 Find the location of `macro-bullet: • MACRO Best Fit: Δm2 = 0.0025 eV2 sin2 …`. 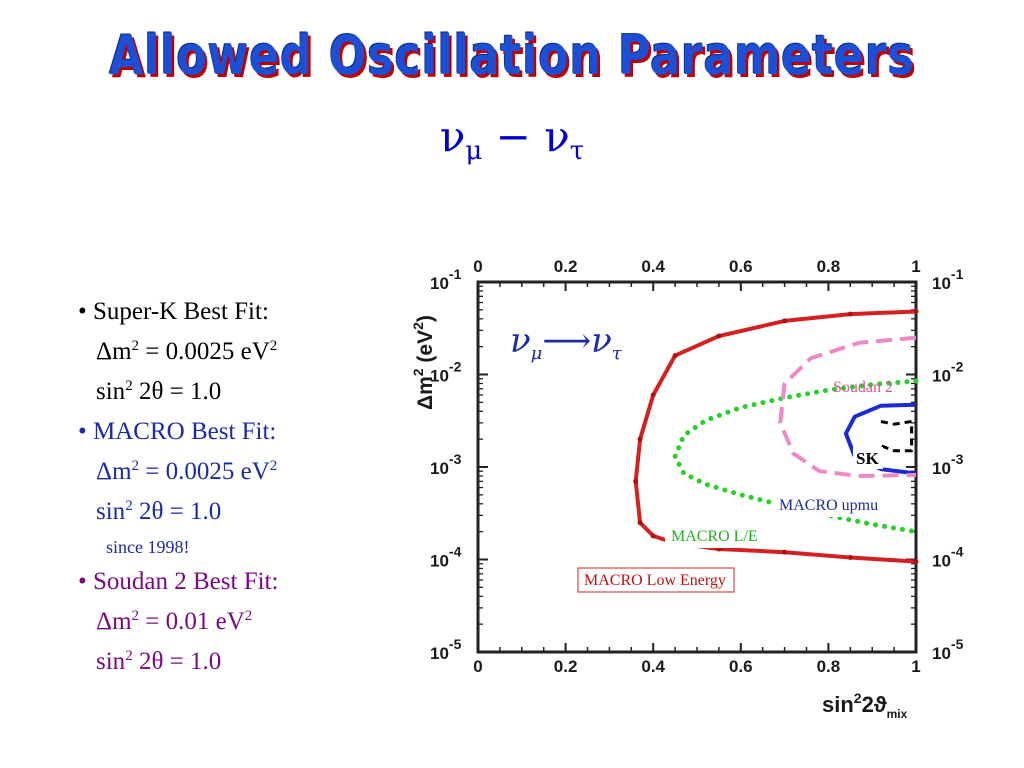

macro-bullet: • MACRO Best Fit: Δm2 = 0.0025 eV2 sin2 … is located at coordinates (238, 487).